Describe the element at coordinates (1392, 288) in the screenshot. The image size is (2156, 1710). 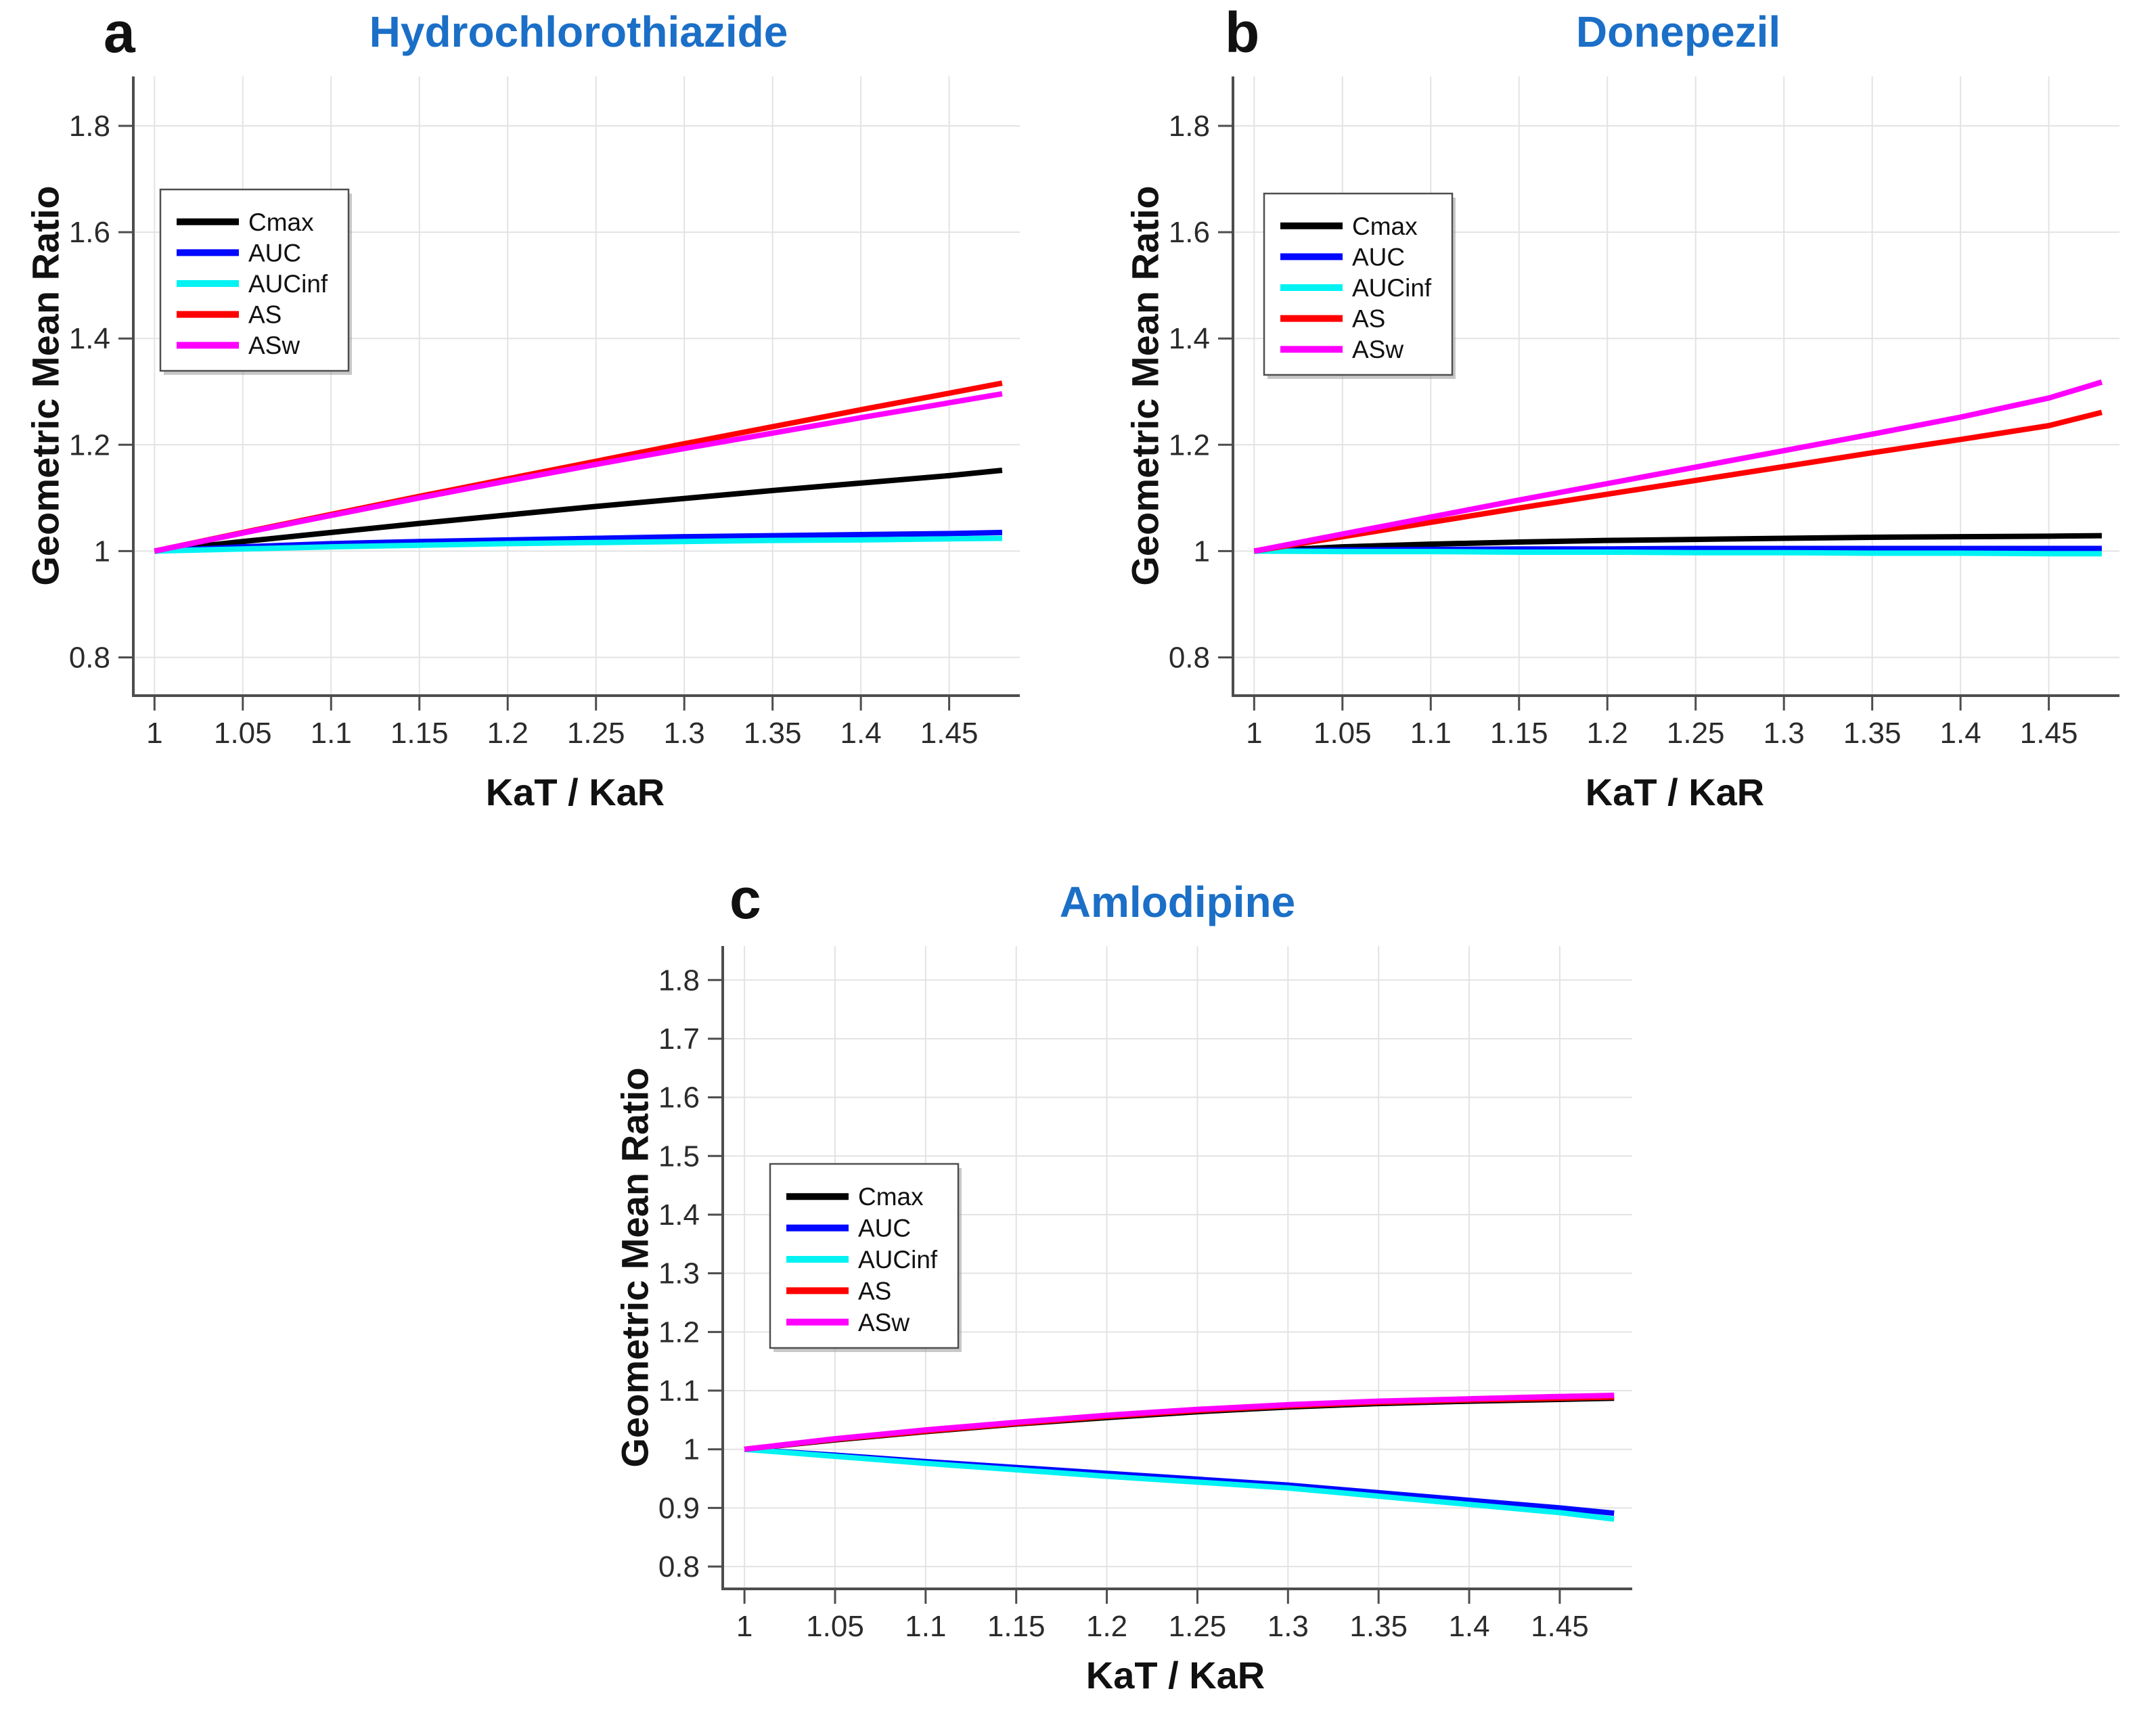
I see `legend-label-AUCinf: AUCinf` at that location.